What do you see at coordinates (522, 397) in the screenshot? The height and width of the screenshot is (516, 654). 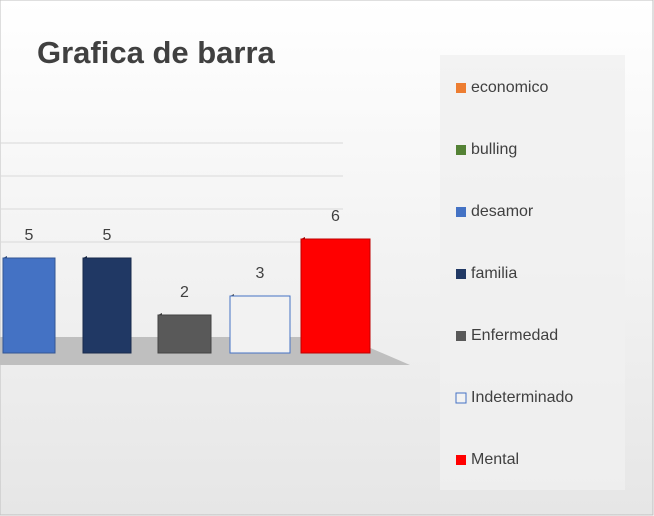 I see `legend-label: Indeterminado` at bounding box center [522, 397].